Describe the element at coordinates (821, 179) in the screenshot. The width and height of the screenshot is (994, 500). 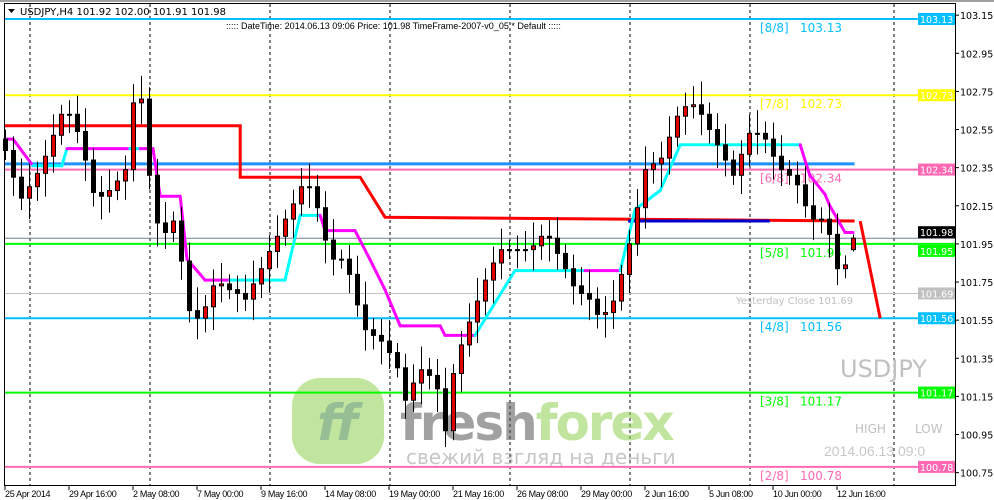
I see `murrey-level-value: 102.34` at that location.